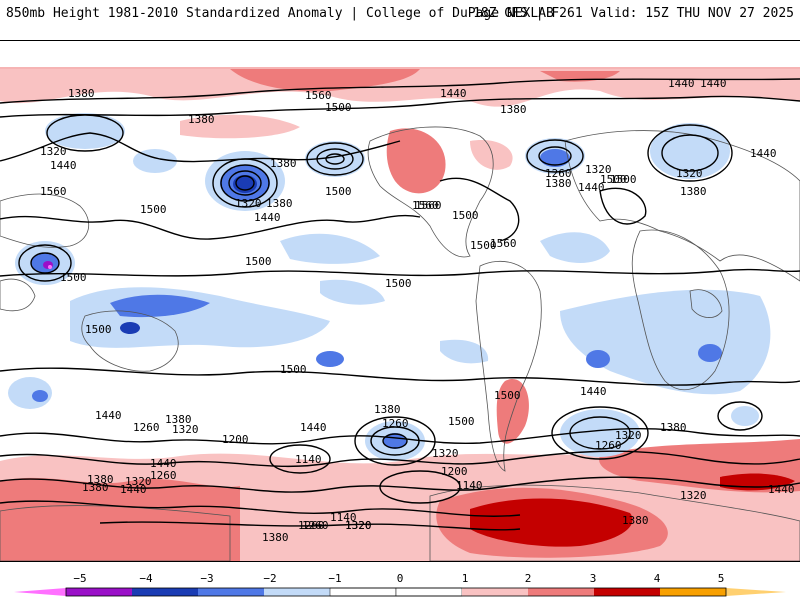  I want to click on tick-label: −3, so click(206, 578).